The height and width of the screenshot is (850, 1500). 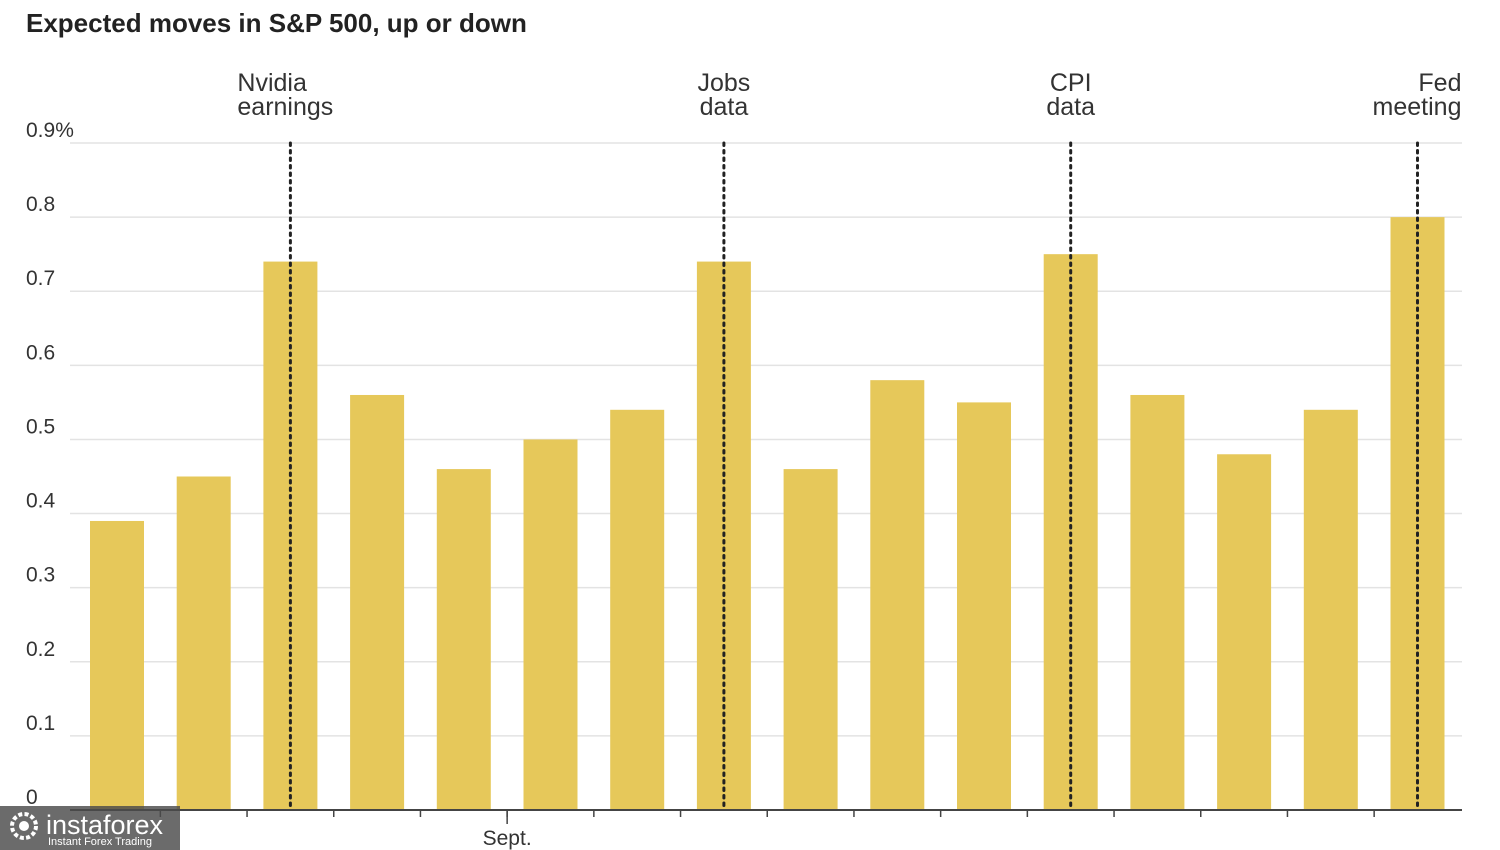 What do you see at coordinates (50, 130) in the screenshot?
I see `y-tick-label: 0.9%` at bounding box center [50, 130].